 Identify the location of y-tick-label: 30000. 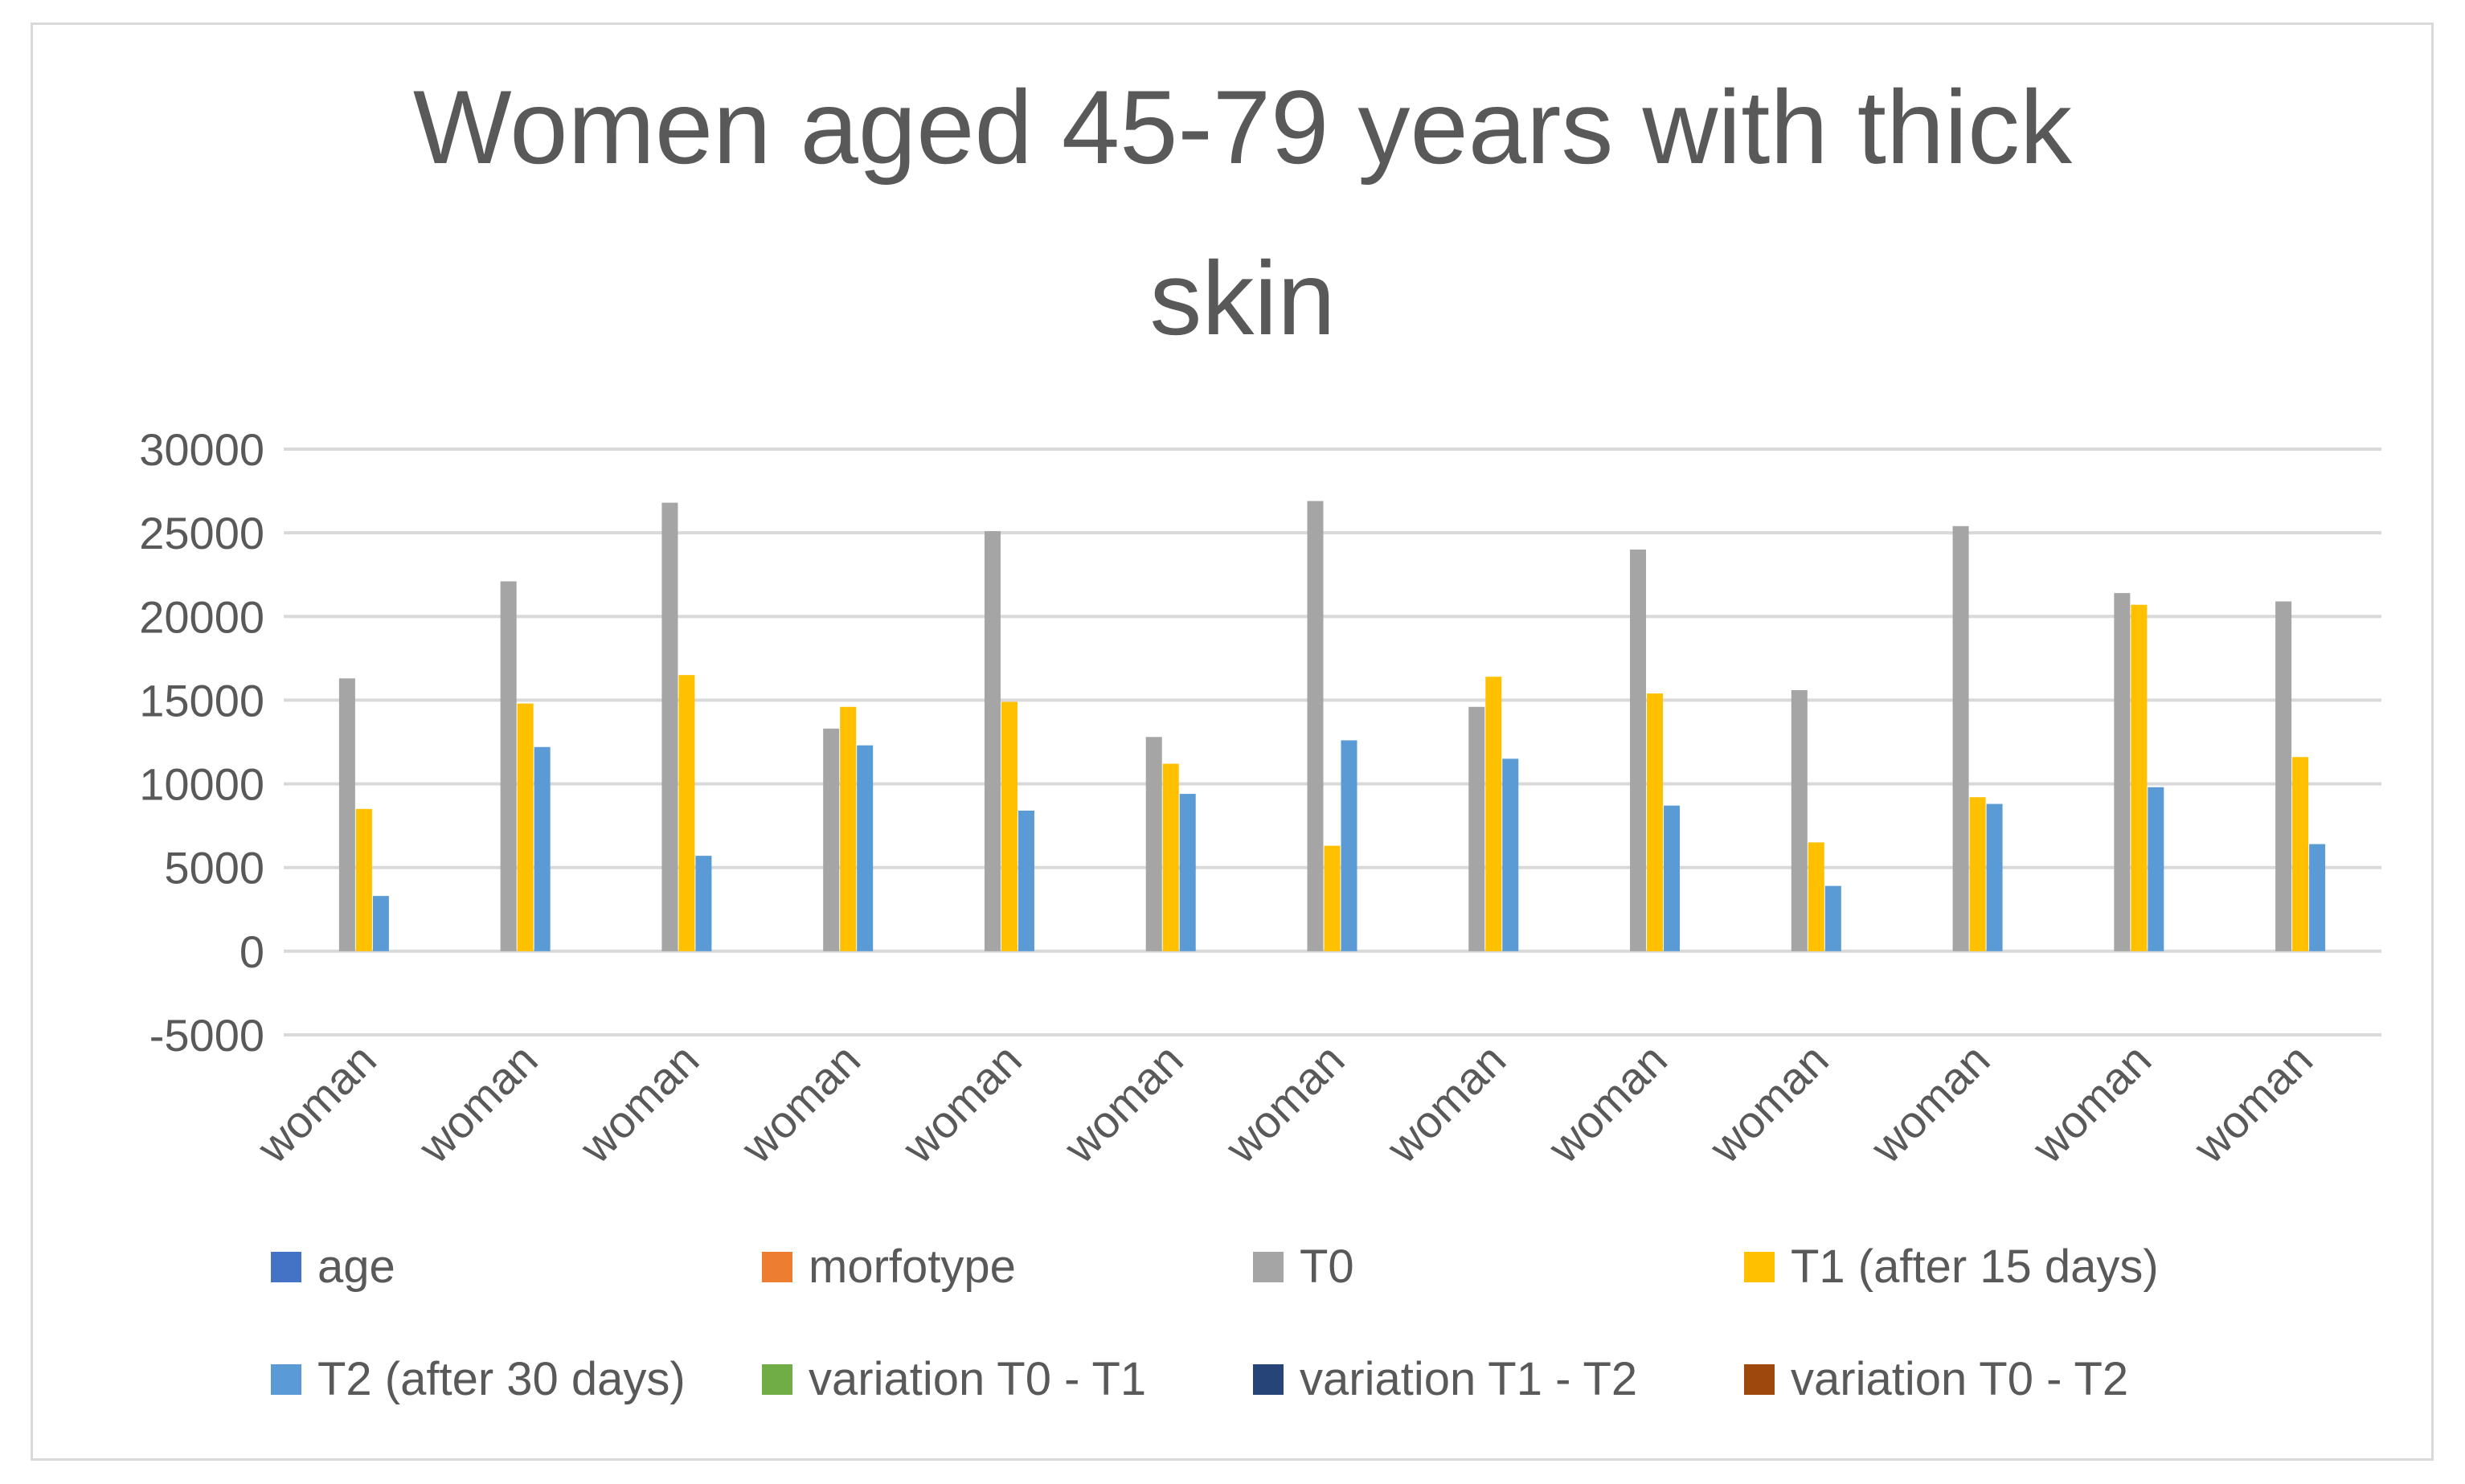
(201, 449).